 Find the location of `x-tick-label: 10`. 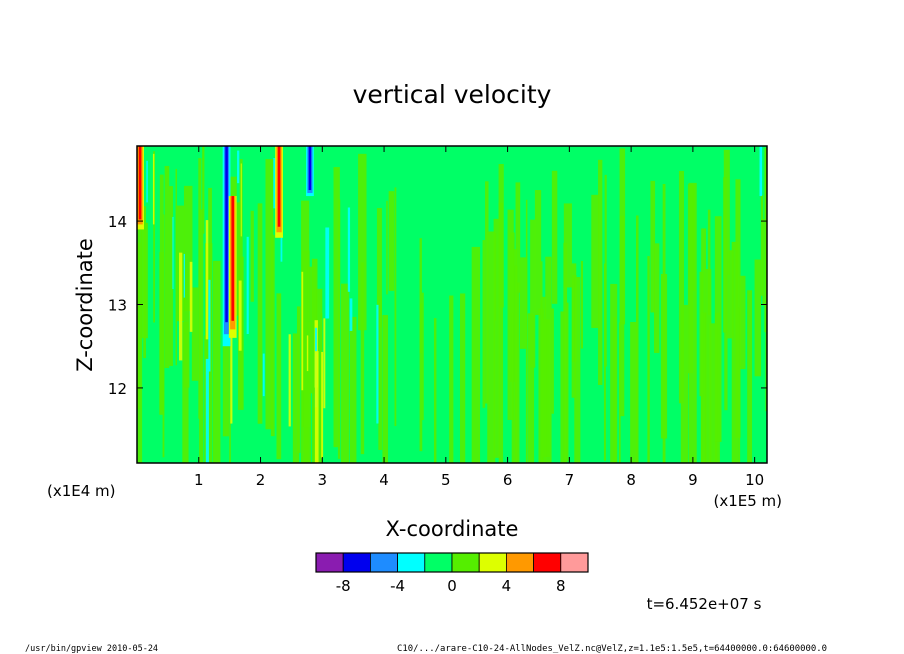

x-tick-label: 10 is located at coordinates (754, 480).